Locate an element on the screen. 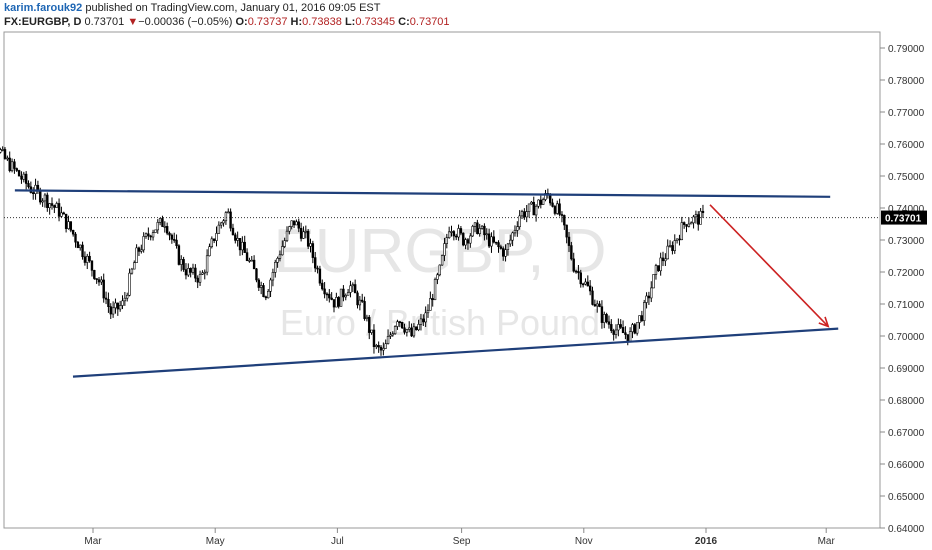 Image resolution: width=932 pixels, height=550 pixels. publisher-name: karim.farouk92 is located at coordinates (43, 8).